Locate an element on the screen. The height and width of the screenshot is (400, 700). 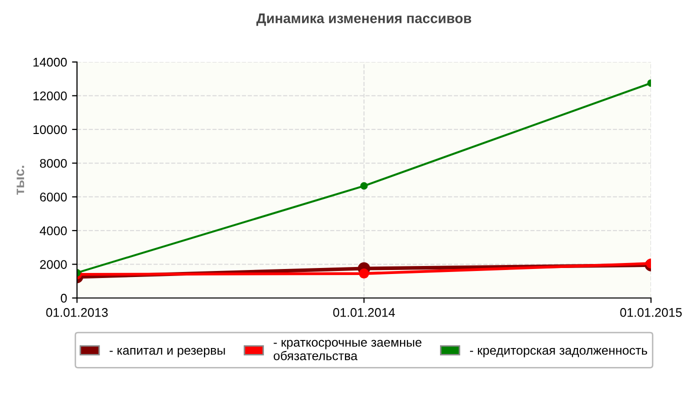
legend-label: - кредиторская задолженность is located at coordinates (559, 353).